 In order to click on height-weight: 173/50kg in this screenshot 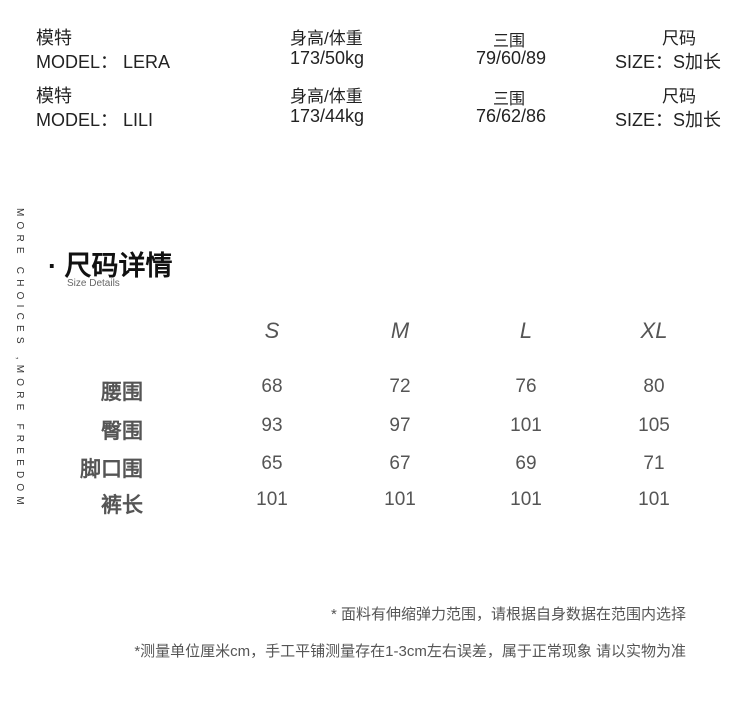, I will do `click(327, 58)`.